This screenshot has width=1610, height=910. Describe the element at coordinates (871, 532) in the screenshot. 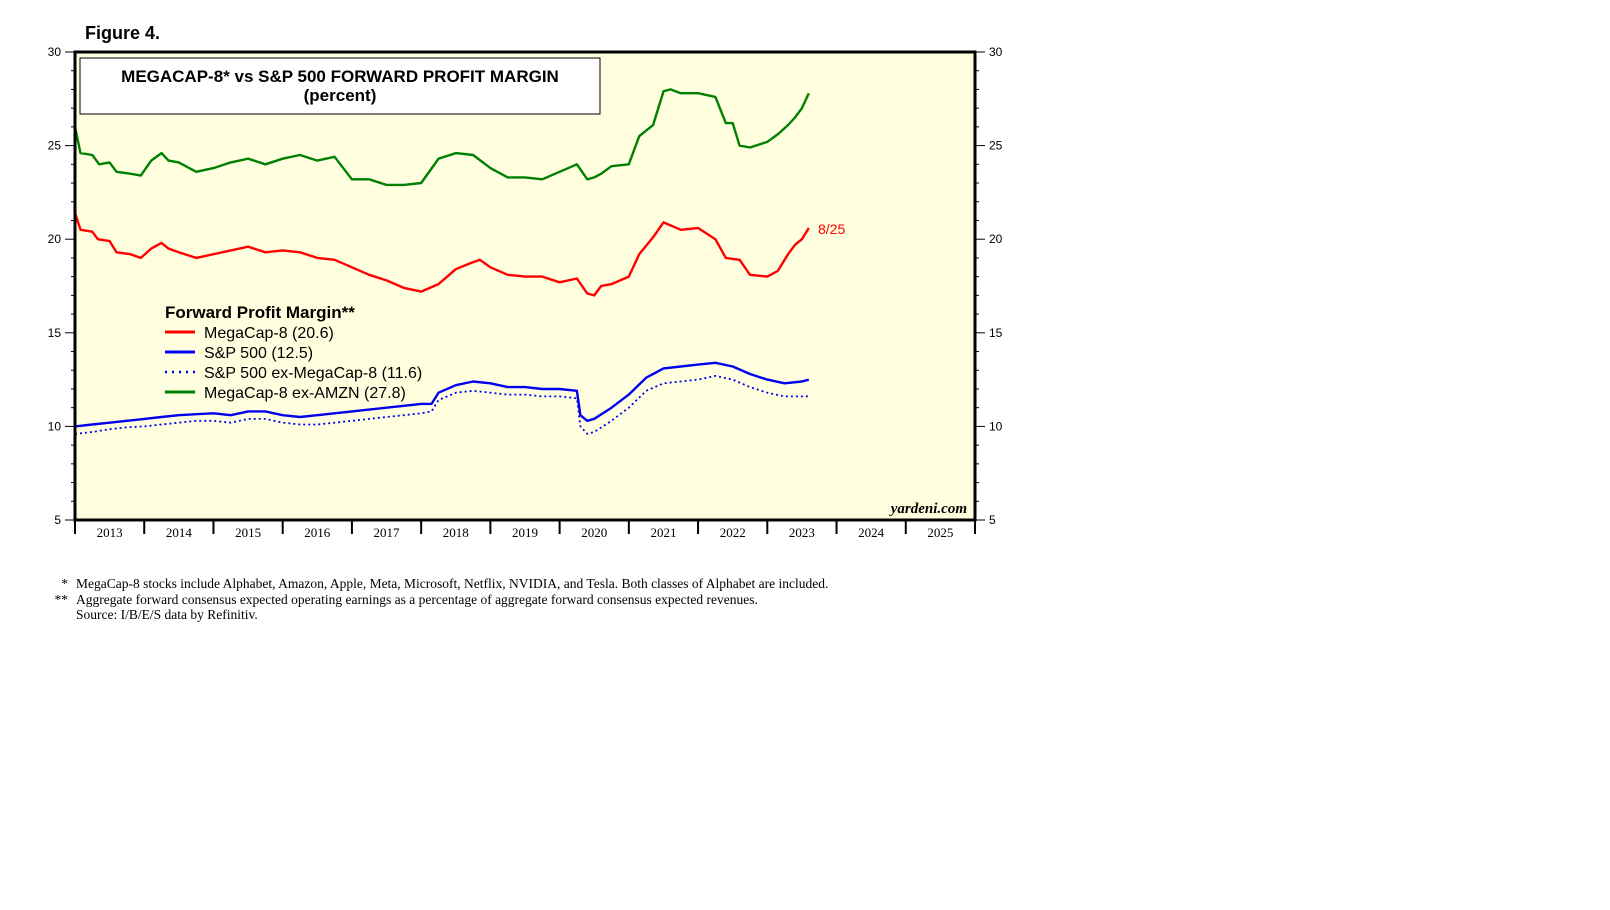

I see `x-tick-label-2024: 2024` at that location.